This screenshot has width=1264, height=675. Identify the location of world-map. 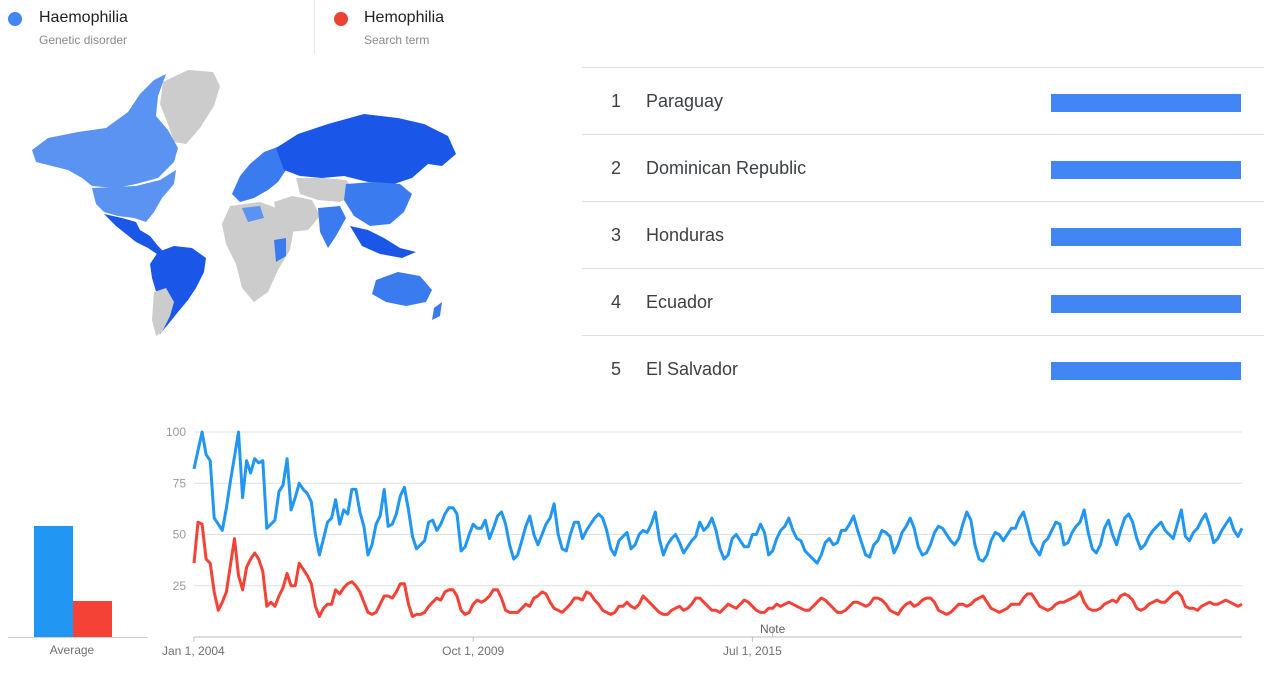
(244, 202).